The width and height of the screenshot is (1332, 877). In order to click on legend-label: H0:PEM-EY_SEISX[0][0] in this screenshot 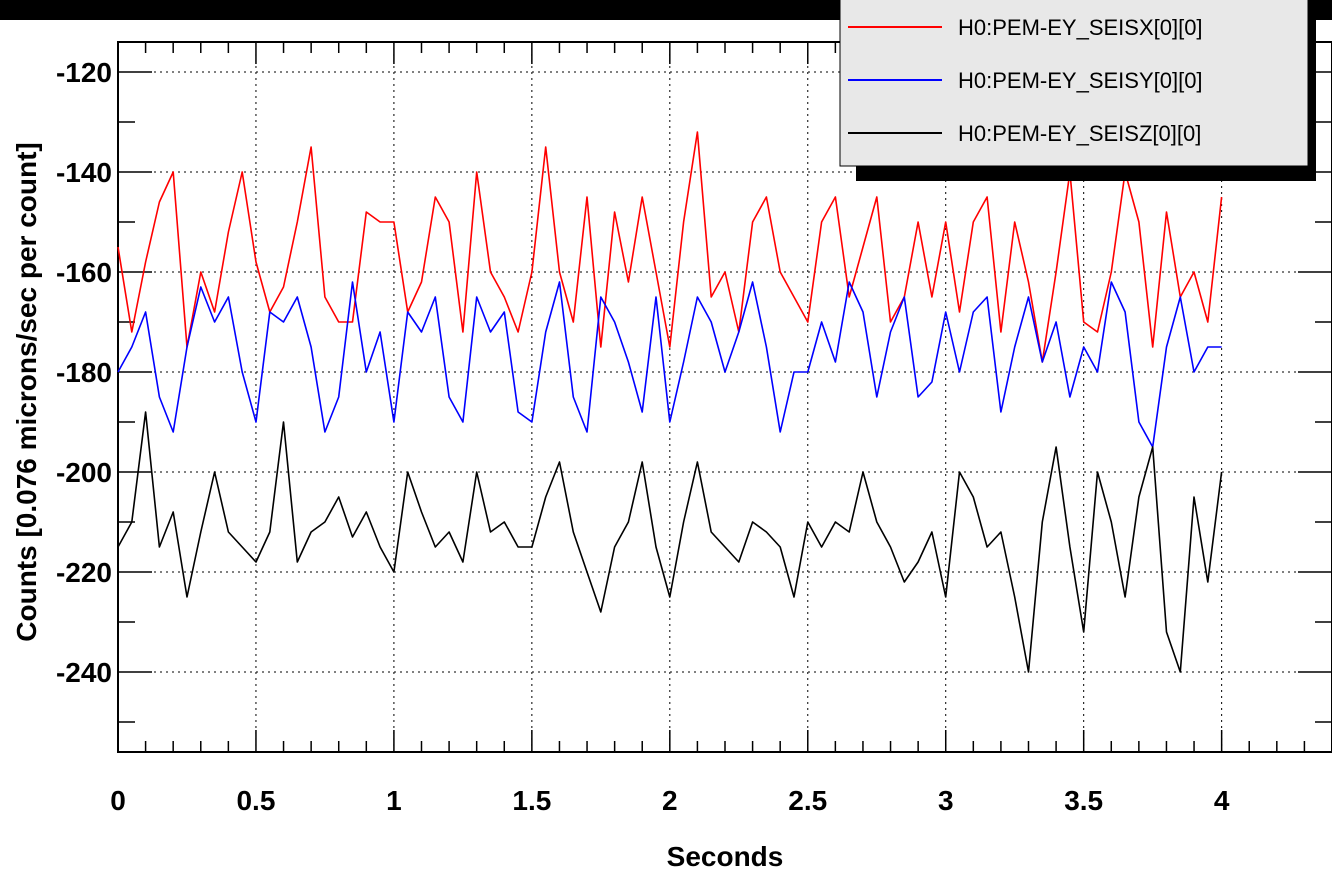, I will do `click(1080, 27)`.